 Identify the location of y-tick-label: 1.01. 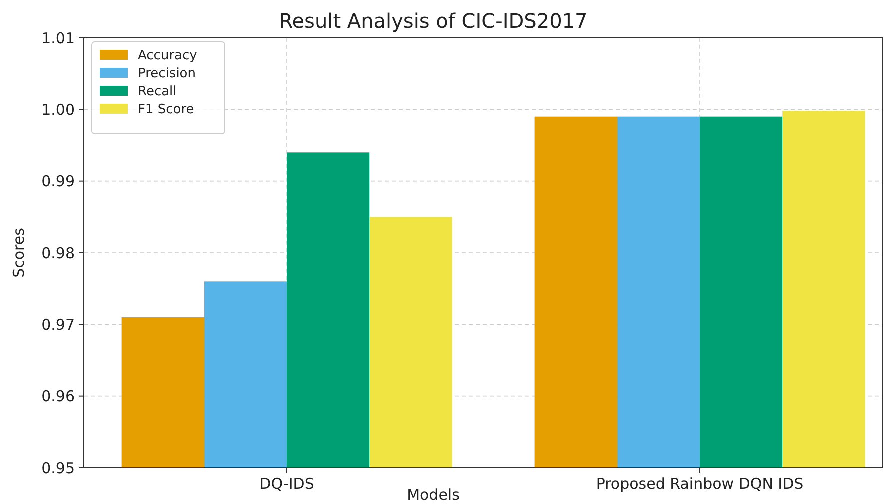
(58, 38).